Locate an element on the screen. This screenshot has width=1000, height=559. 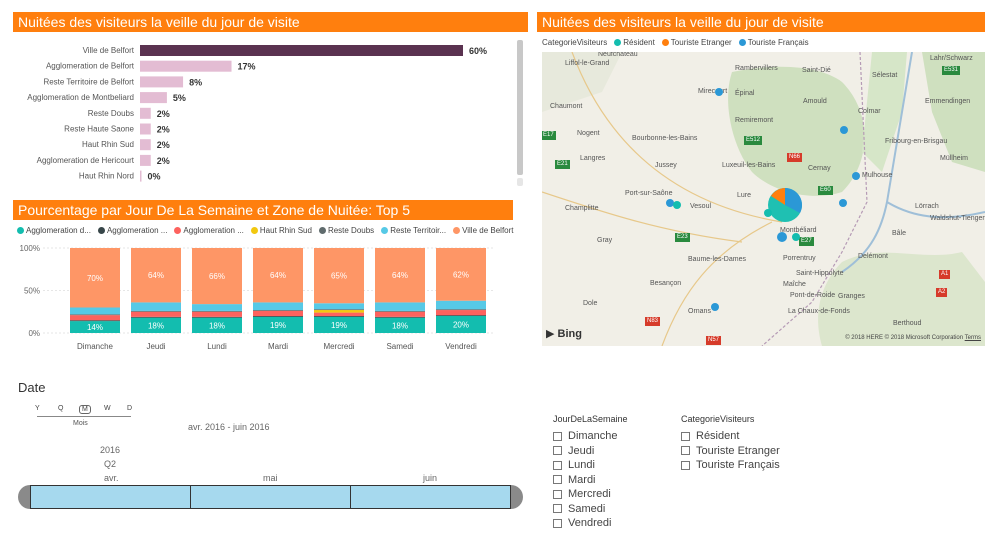
cat-slicer-item: Touriste Etranger is located at coordinates (730, 451).